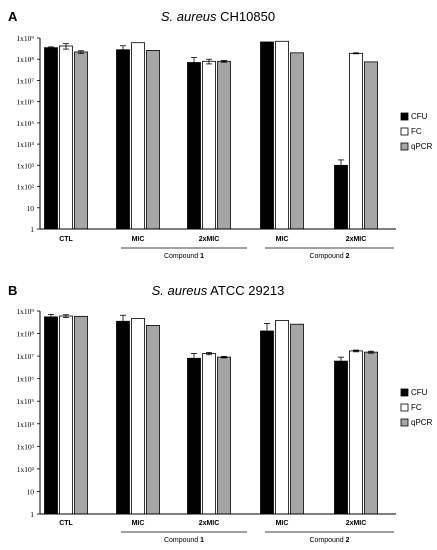 The image size is (437, 550). Describe the element at coordinates (13, 16) in the screenshot. I see `panel-letter-a: A` at that location.